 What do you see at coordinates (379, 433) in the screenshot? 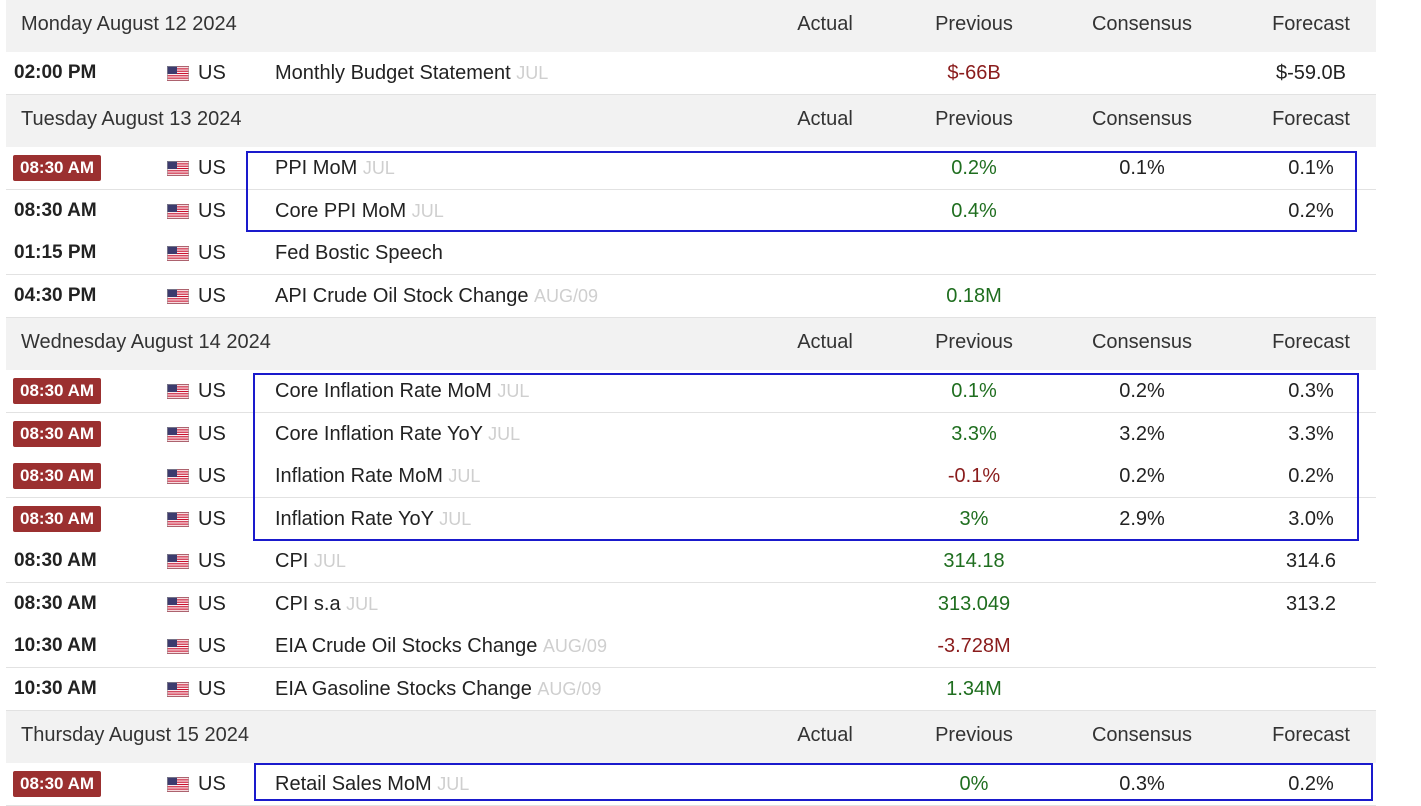
I see `event-name-text: Core Inflation Rate YoY` at bounding box center [379, 433].